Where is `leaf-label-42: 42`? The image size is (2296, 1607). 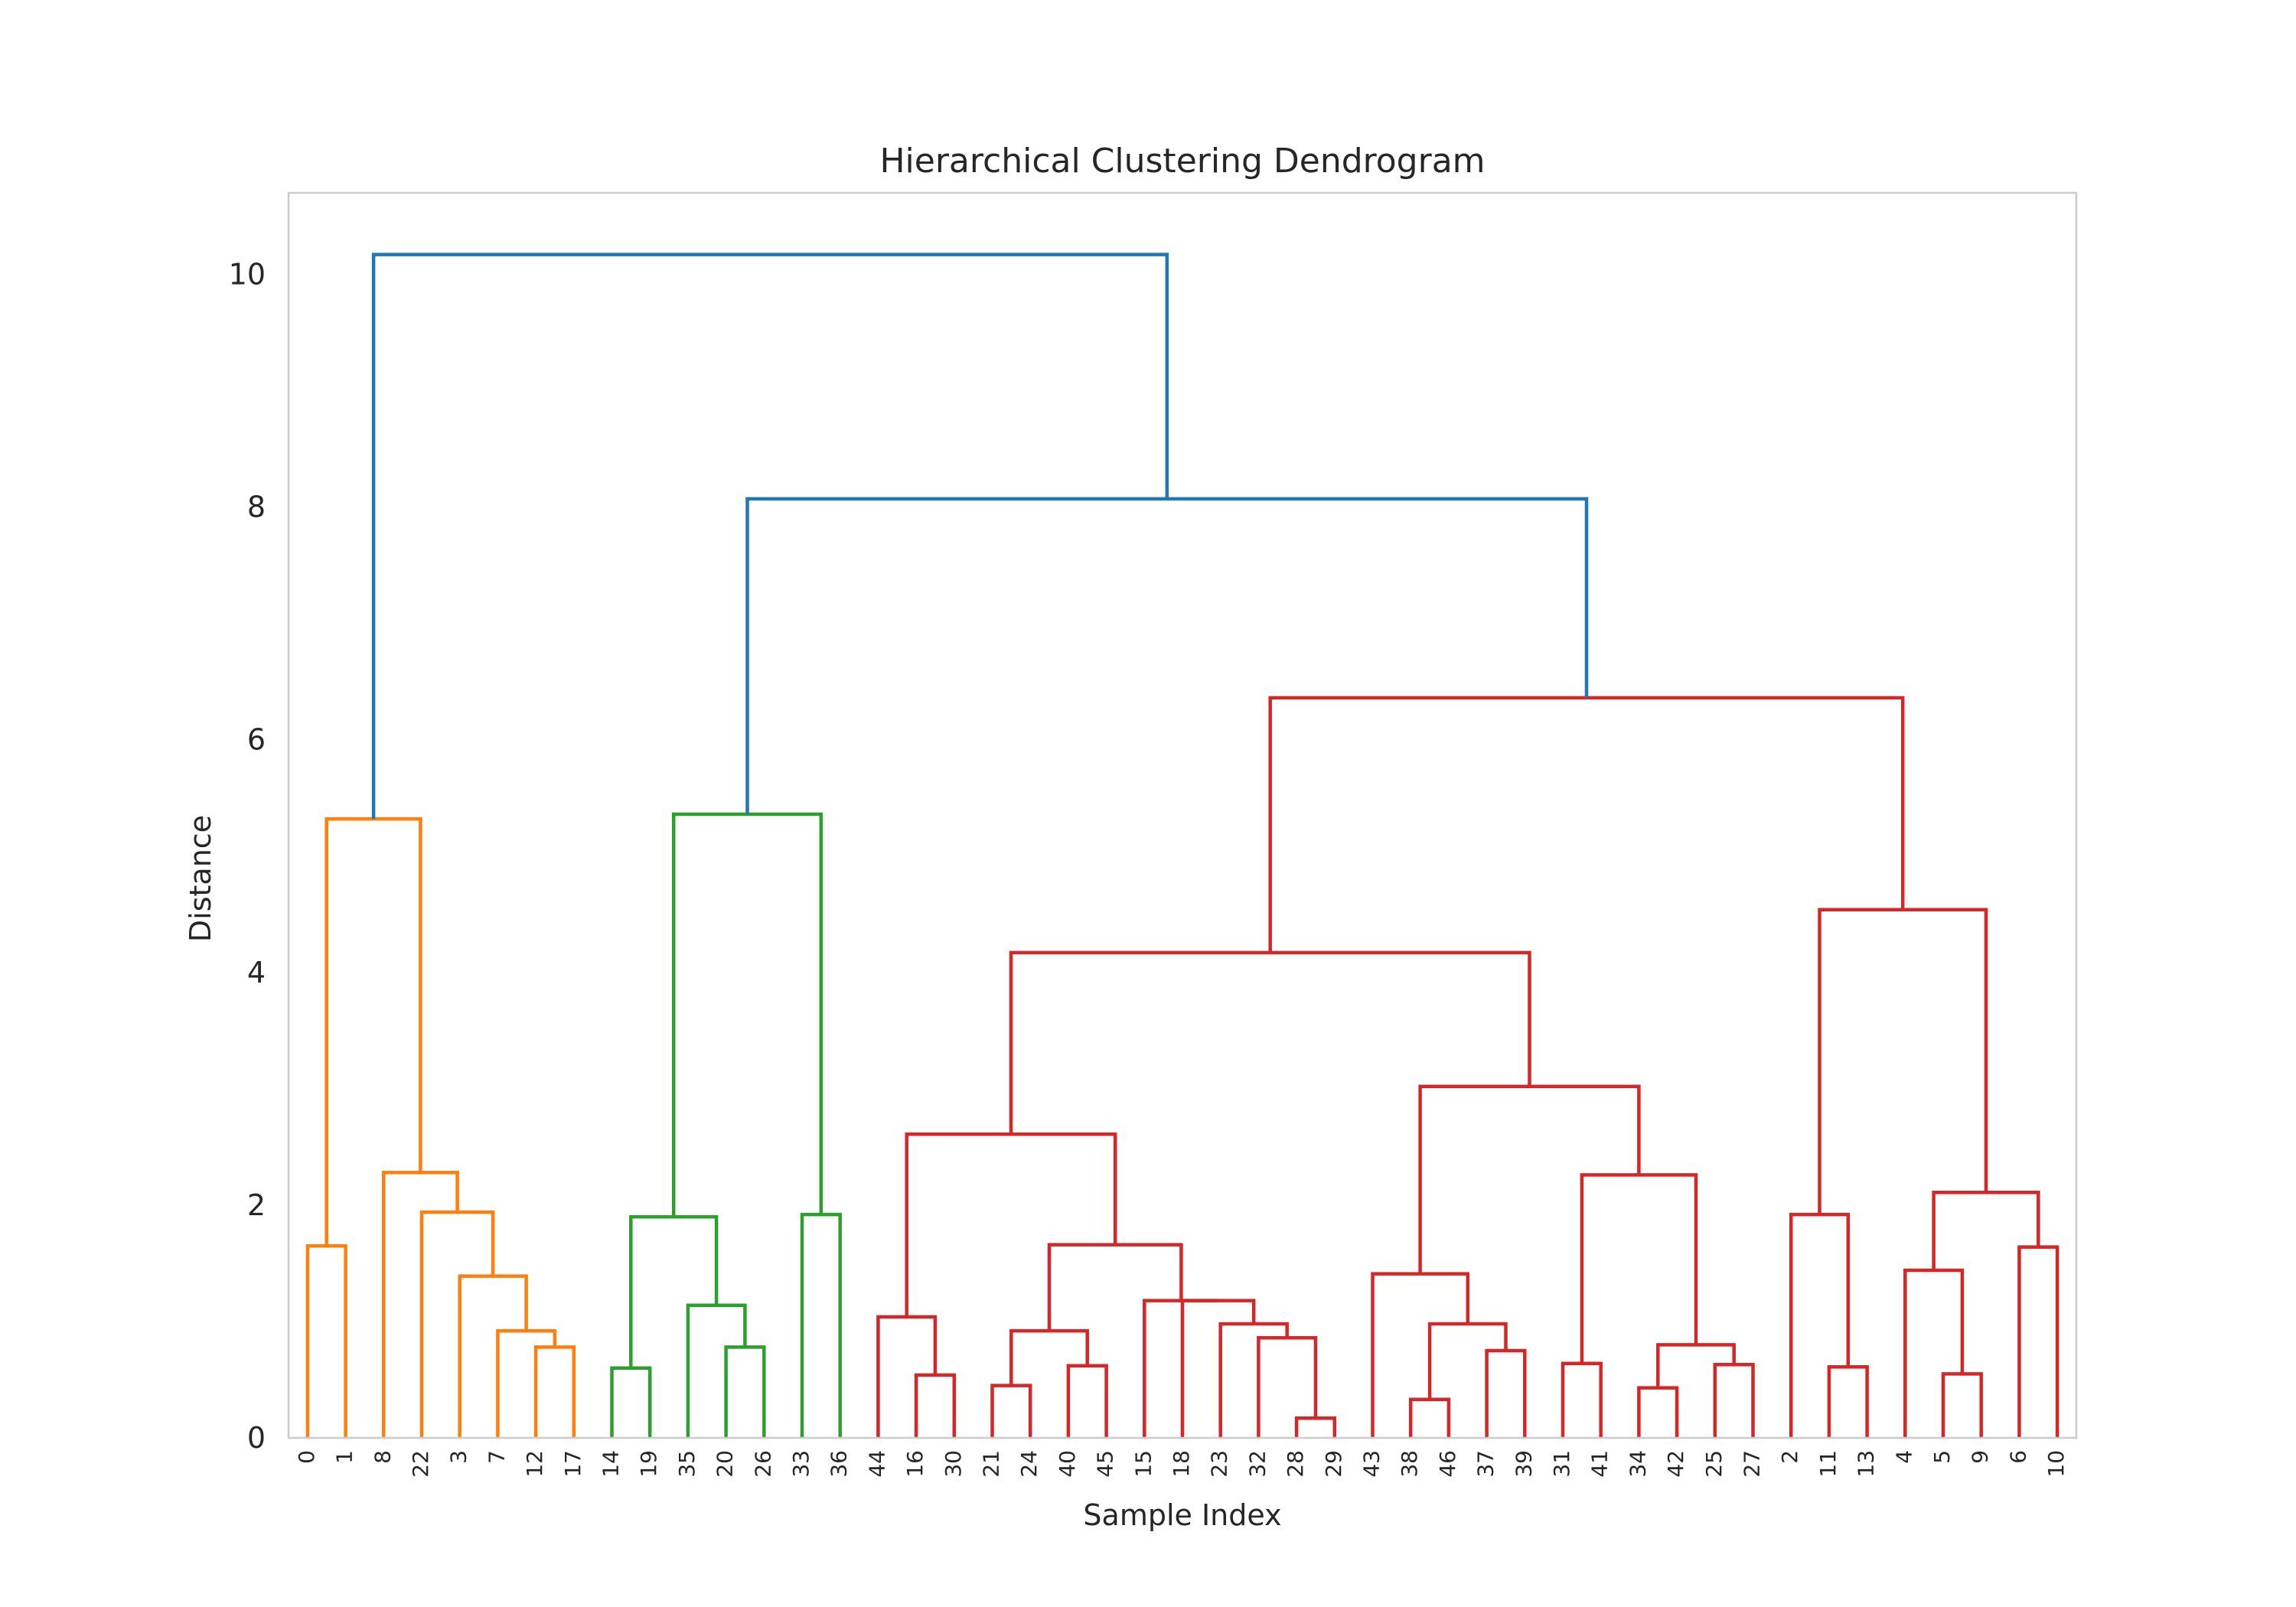
leaf-label-42: 42 is located at coordinates (1675, 1464).